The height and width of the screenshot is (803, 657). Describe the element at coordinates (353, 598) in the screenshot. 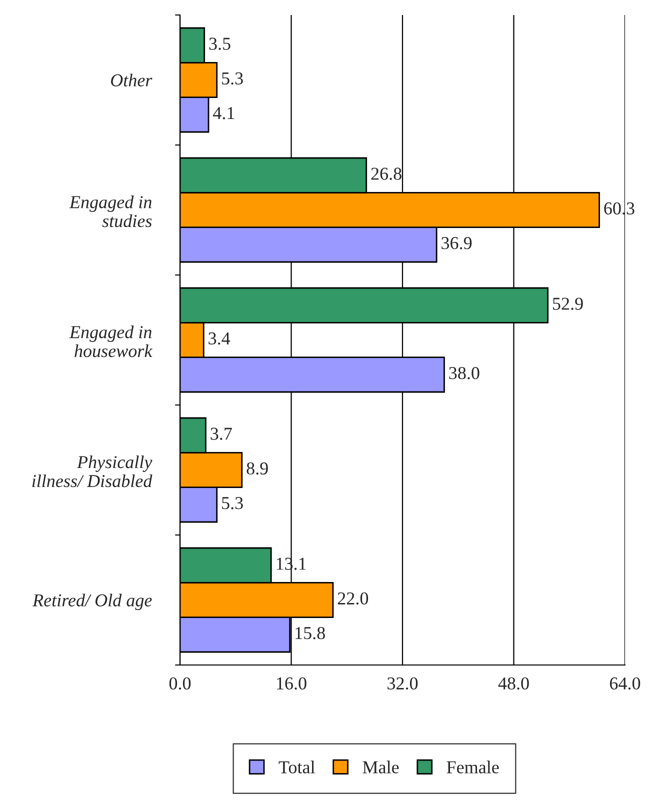

I see `data-label: 22.0` at that location.